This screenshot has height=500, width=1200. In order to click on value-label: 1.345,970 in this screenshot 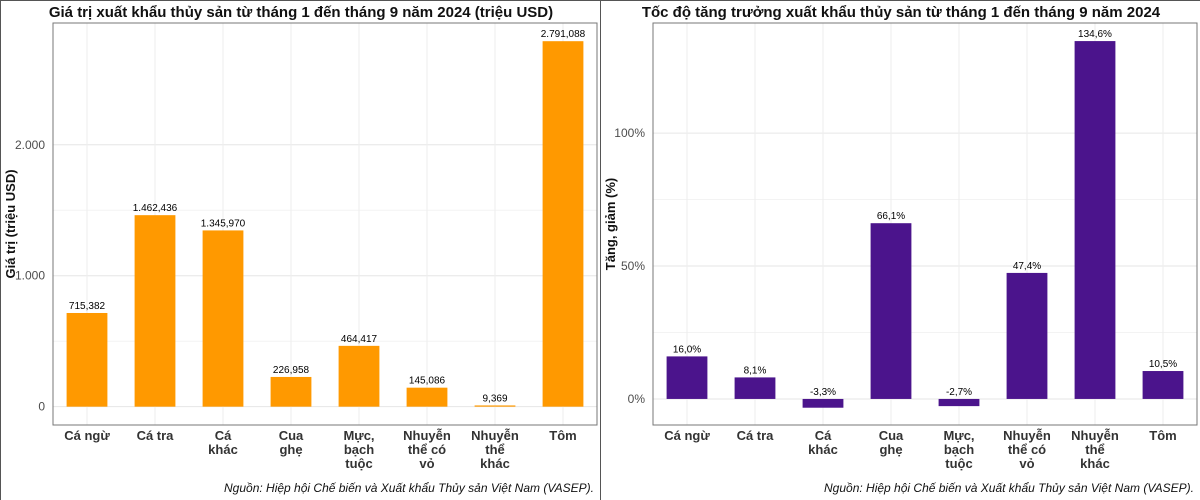, I will do `click(223, 223)`.